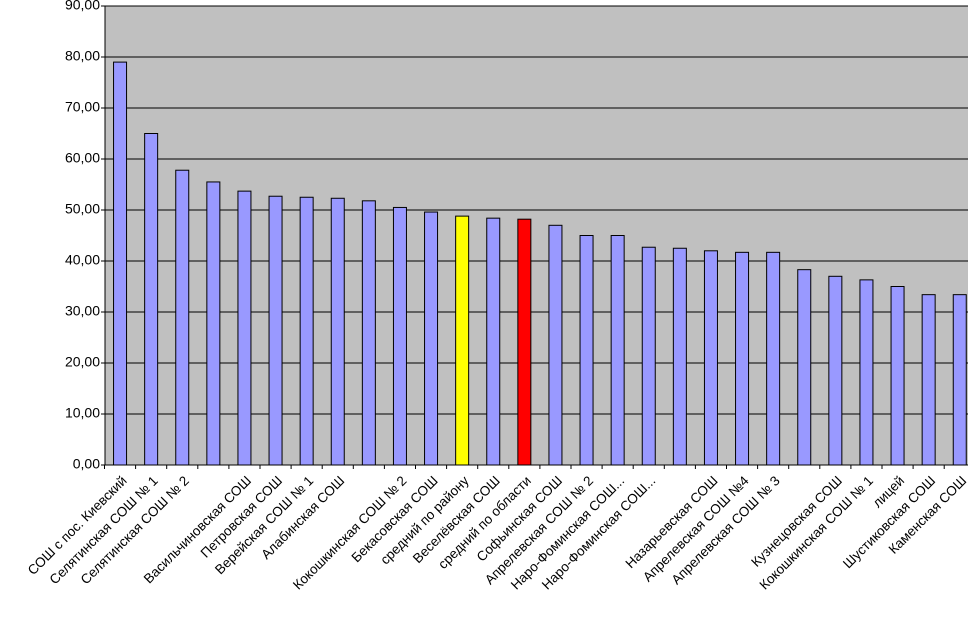 The height and width of the screenshot is (626, 968). What do you see at coordinates (86, 464) in the screenshot?
I see `y-tick-label: 0,00` at bounding box center [86, 464].